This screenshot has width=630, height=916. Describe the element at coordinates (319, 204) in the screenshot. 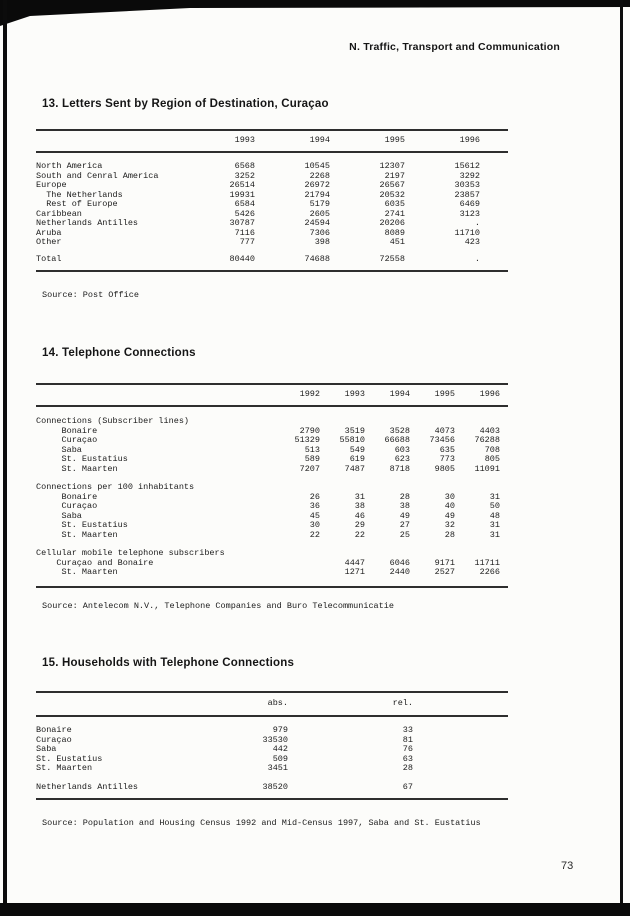

I see `cell: 5179` at that location.